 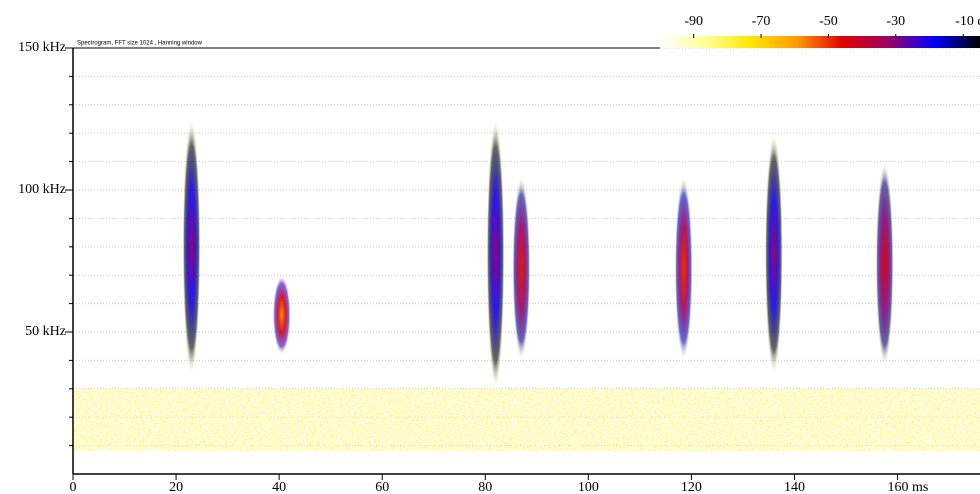 I want to click on x-tick-label: 40, so click(x=279, y=487).